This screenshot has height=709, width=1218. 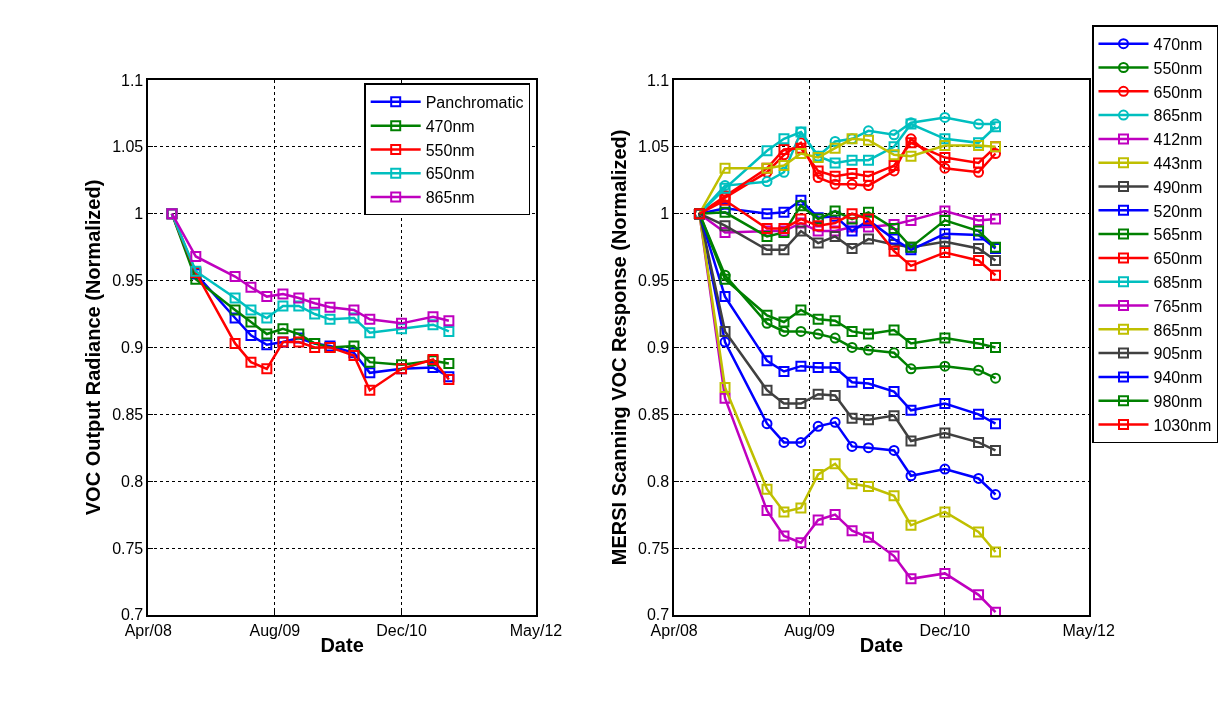 I want to click on y-axis-title: MERSI Scanning VOC Response (Normalized), so click(x=619, y=347).